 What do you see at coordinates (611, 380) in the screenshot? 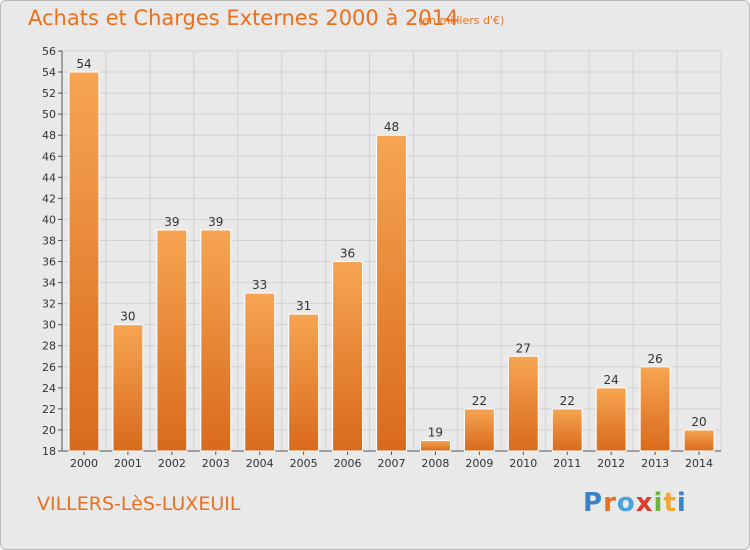
I see `data-label: 24` at bounding box center [611, 380].